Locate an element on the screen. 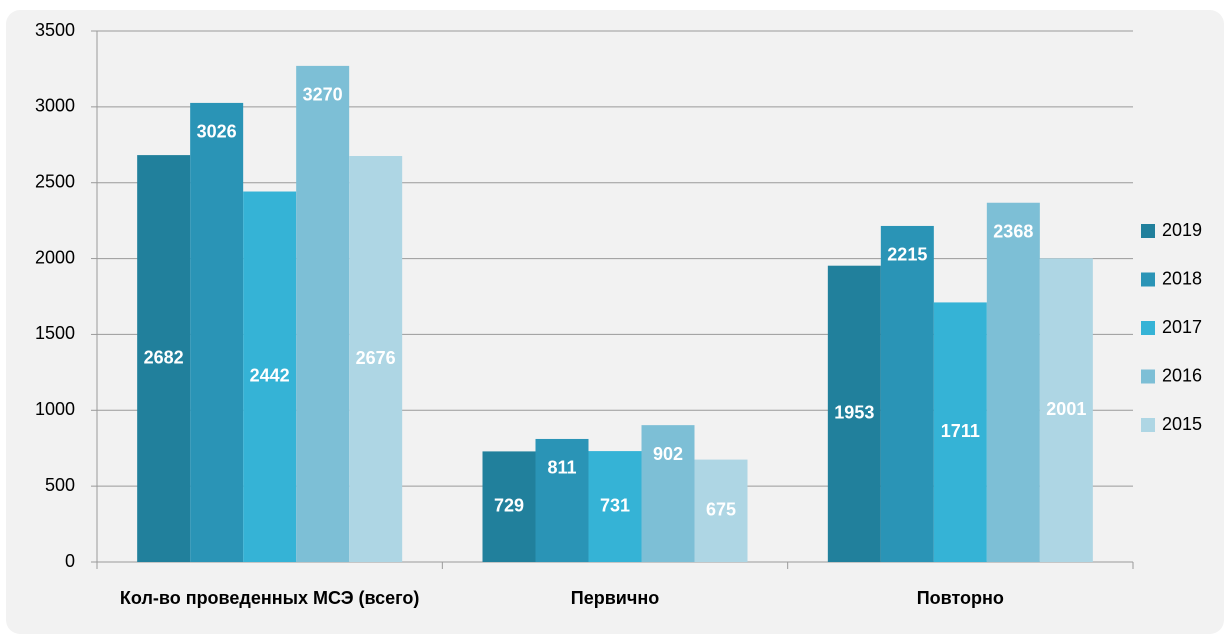  y-tick-label: 0 is located at coordinates (70, 561).